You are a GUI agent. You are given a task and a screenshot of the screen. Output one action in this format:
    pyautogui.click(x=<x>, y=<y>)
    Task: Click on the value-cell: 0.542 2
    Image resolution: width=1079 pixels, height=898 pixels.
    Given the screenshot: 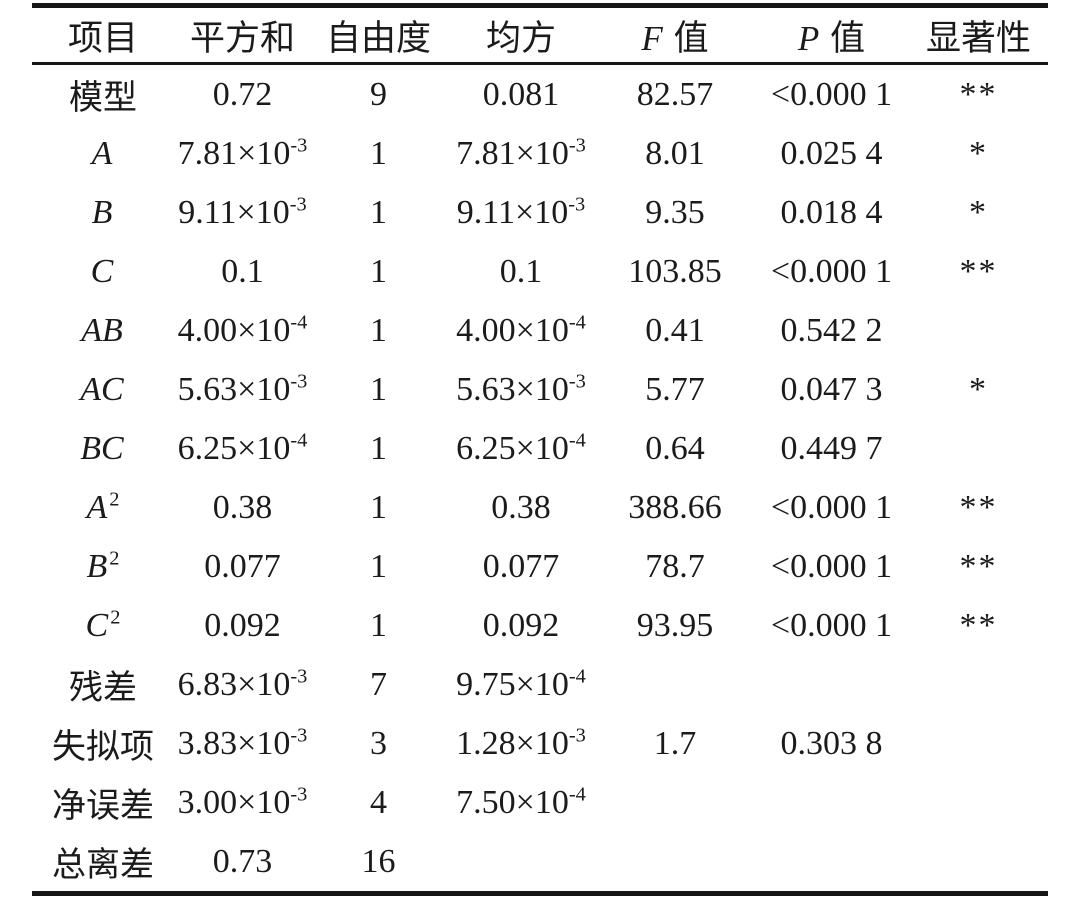 What is the action you would take?
    pyautogui.click(x=831, y=330)
    